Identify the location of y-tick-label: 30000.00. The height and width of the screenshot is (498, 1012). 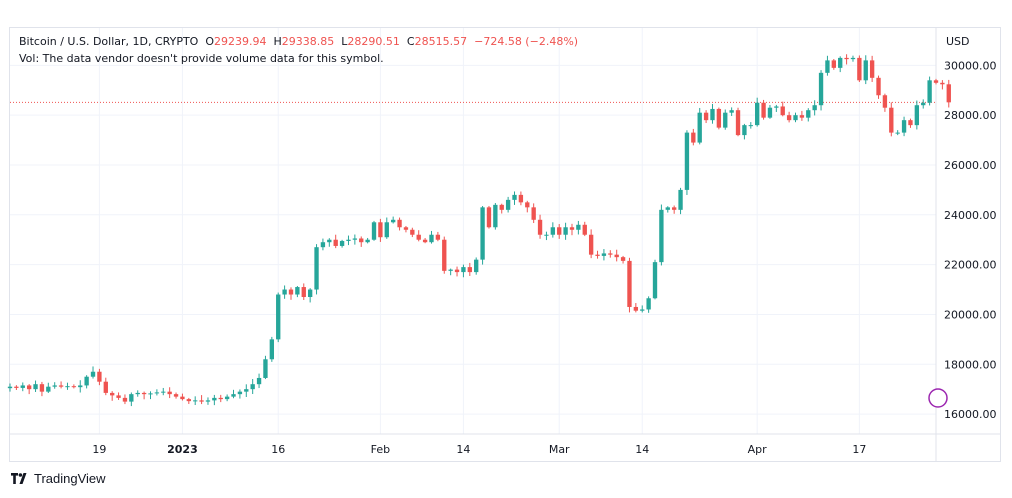
(970, 65).